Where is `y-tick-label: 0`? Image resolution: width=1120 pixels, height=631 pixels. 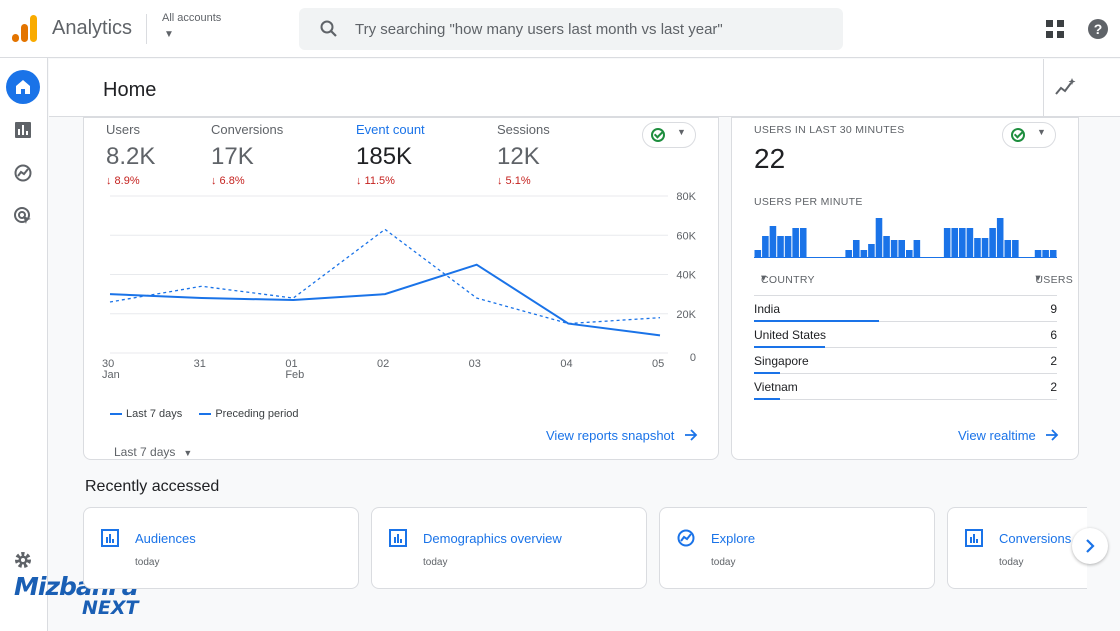 y-tick-label: 0 is located at coordinates (693, 358).